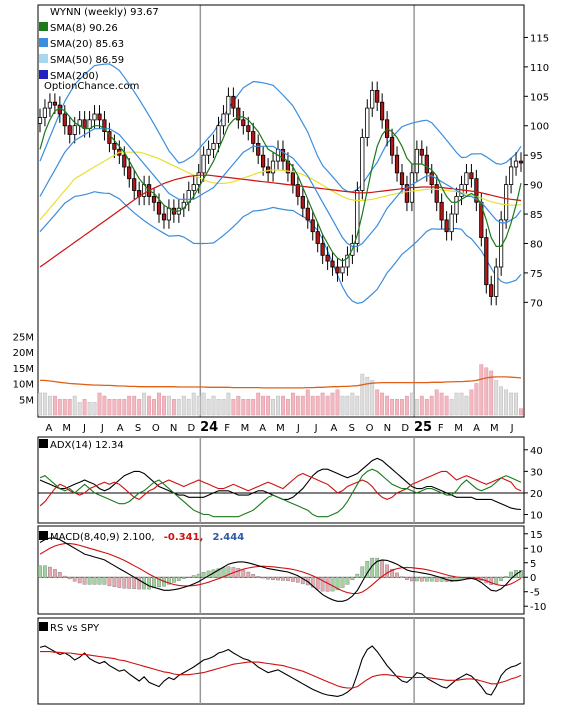 The height and width of the screenshot is (706, 566). I want to click on sma20-line, so click(280, 187).